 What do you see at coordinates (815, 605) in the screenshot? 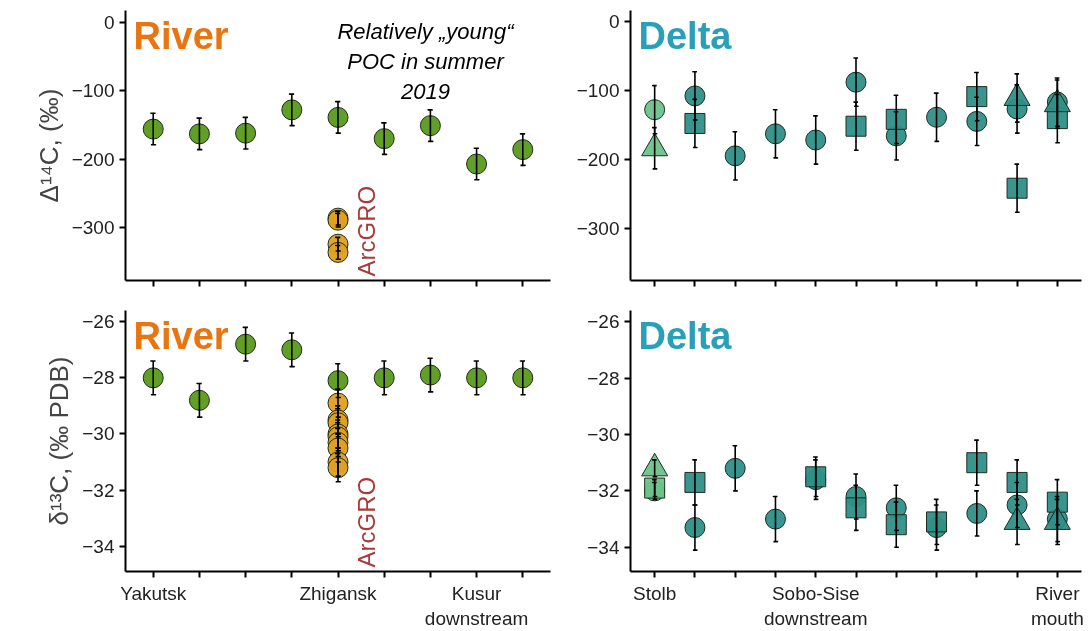
I see `x-tick-label: Sobo-Sise downstream` at bounding box center [815, 605].